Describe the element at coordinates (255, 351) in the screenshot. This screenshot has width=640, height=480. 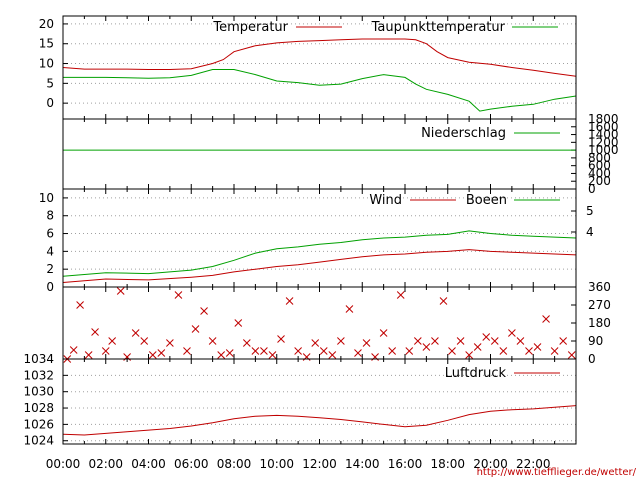
I see `panel-3-point-23-stroke-b` at that location.